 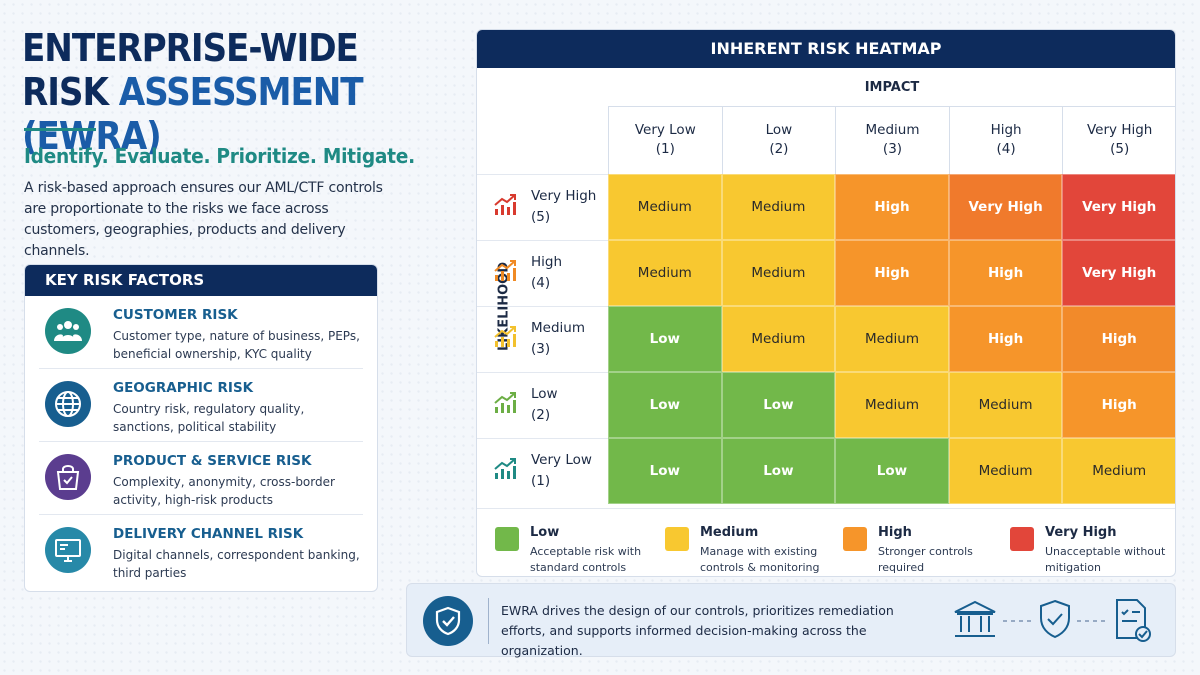 What do you see at coordinates (892, 130) in the screenshot?
I see `impact-level-name: Medium` at bounding box center [892, 130].